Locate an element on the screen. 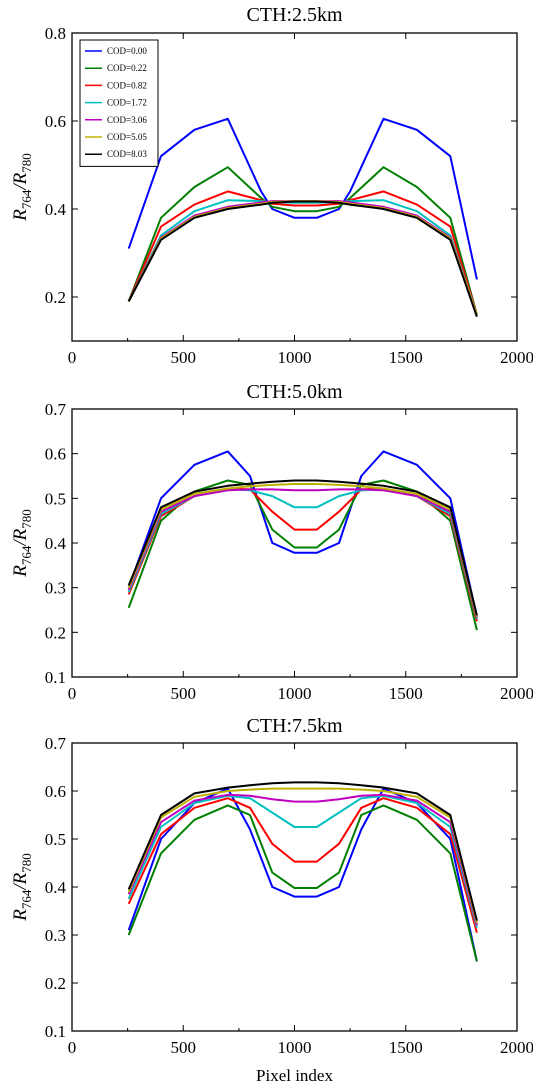 The height and width of the screenshot is (1085, 533). y-tick-label: 0.8 is located at coordinates (55, 33).